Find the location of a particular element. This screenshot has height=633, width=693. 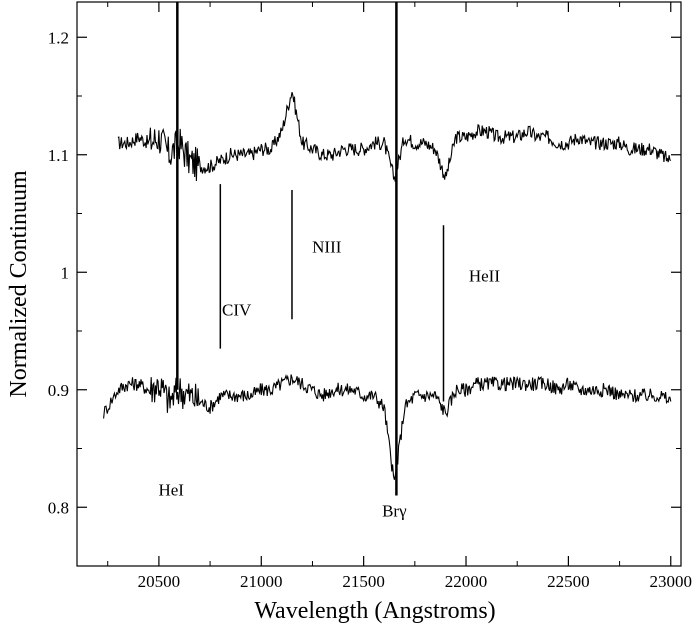

x-tick-label: 21500 is located at coordinates (363, 581).